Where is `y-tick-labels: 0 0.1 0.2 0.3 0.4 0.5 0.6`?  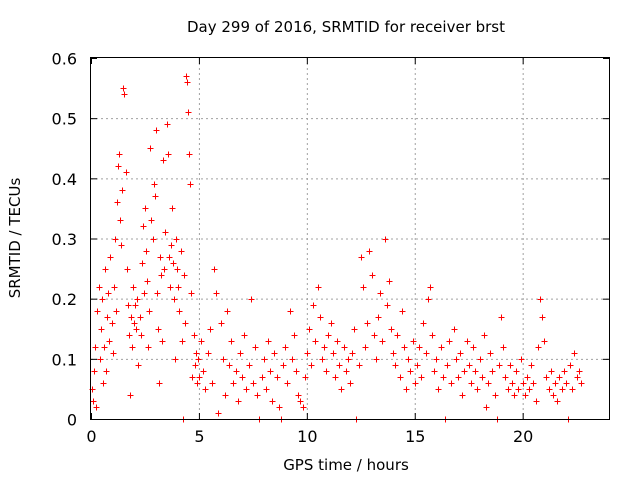 y-tick-labels: 0 0.1 0.2 0.3 0.4 0.5 0.6 is located at coordinates (64, 240).